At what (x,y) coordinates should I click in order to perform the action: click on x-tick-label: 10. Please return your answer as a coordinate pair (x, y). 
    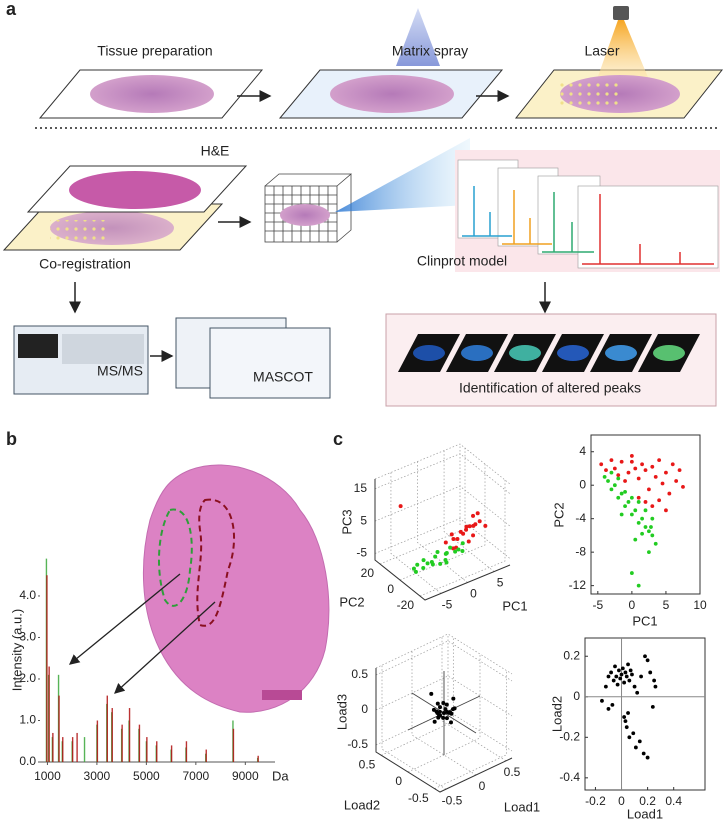
    Looking at the image, I should click on (700, 605).